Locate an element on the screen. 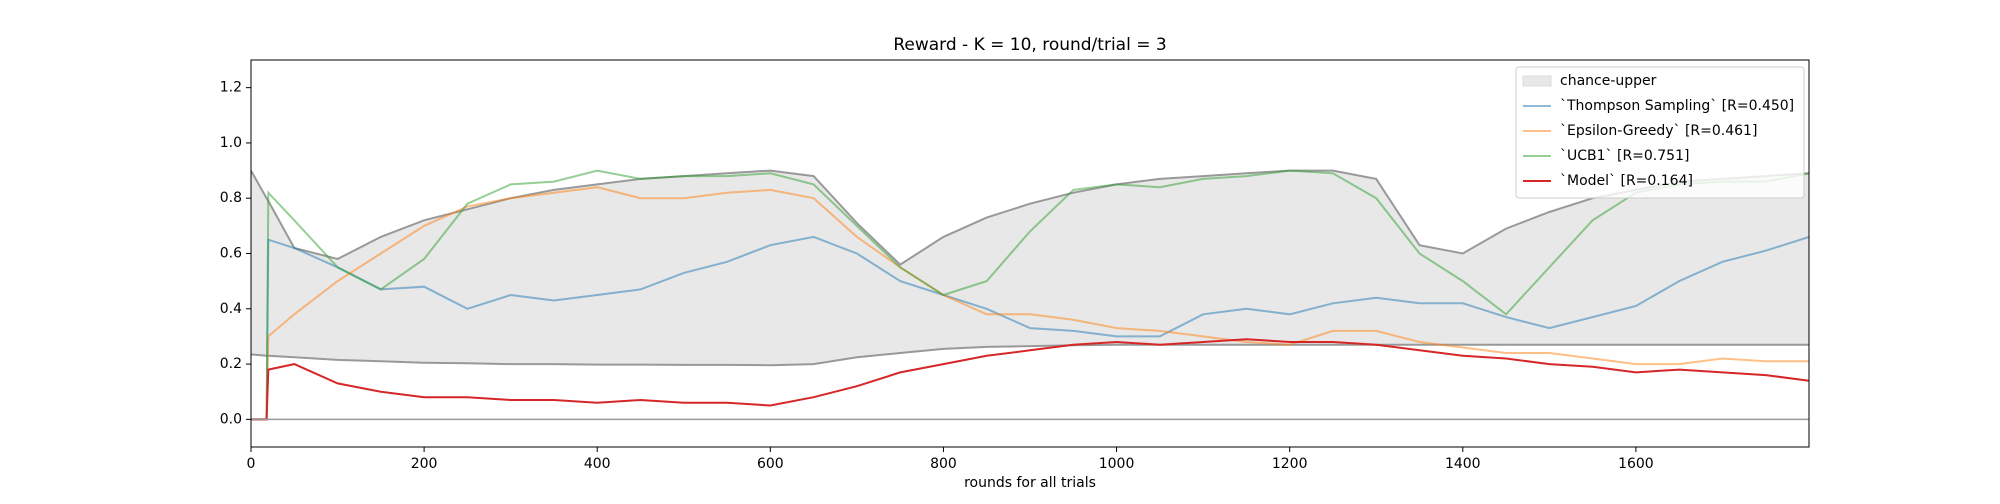 The width and height of the screenshot is (2000, 504). series-line is located at coordinates (1030, 379).